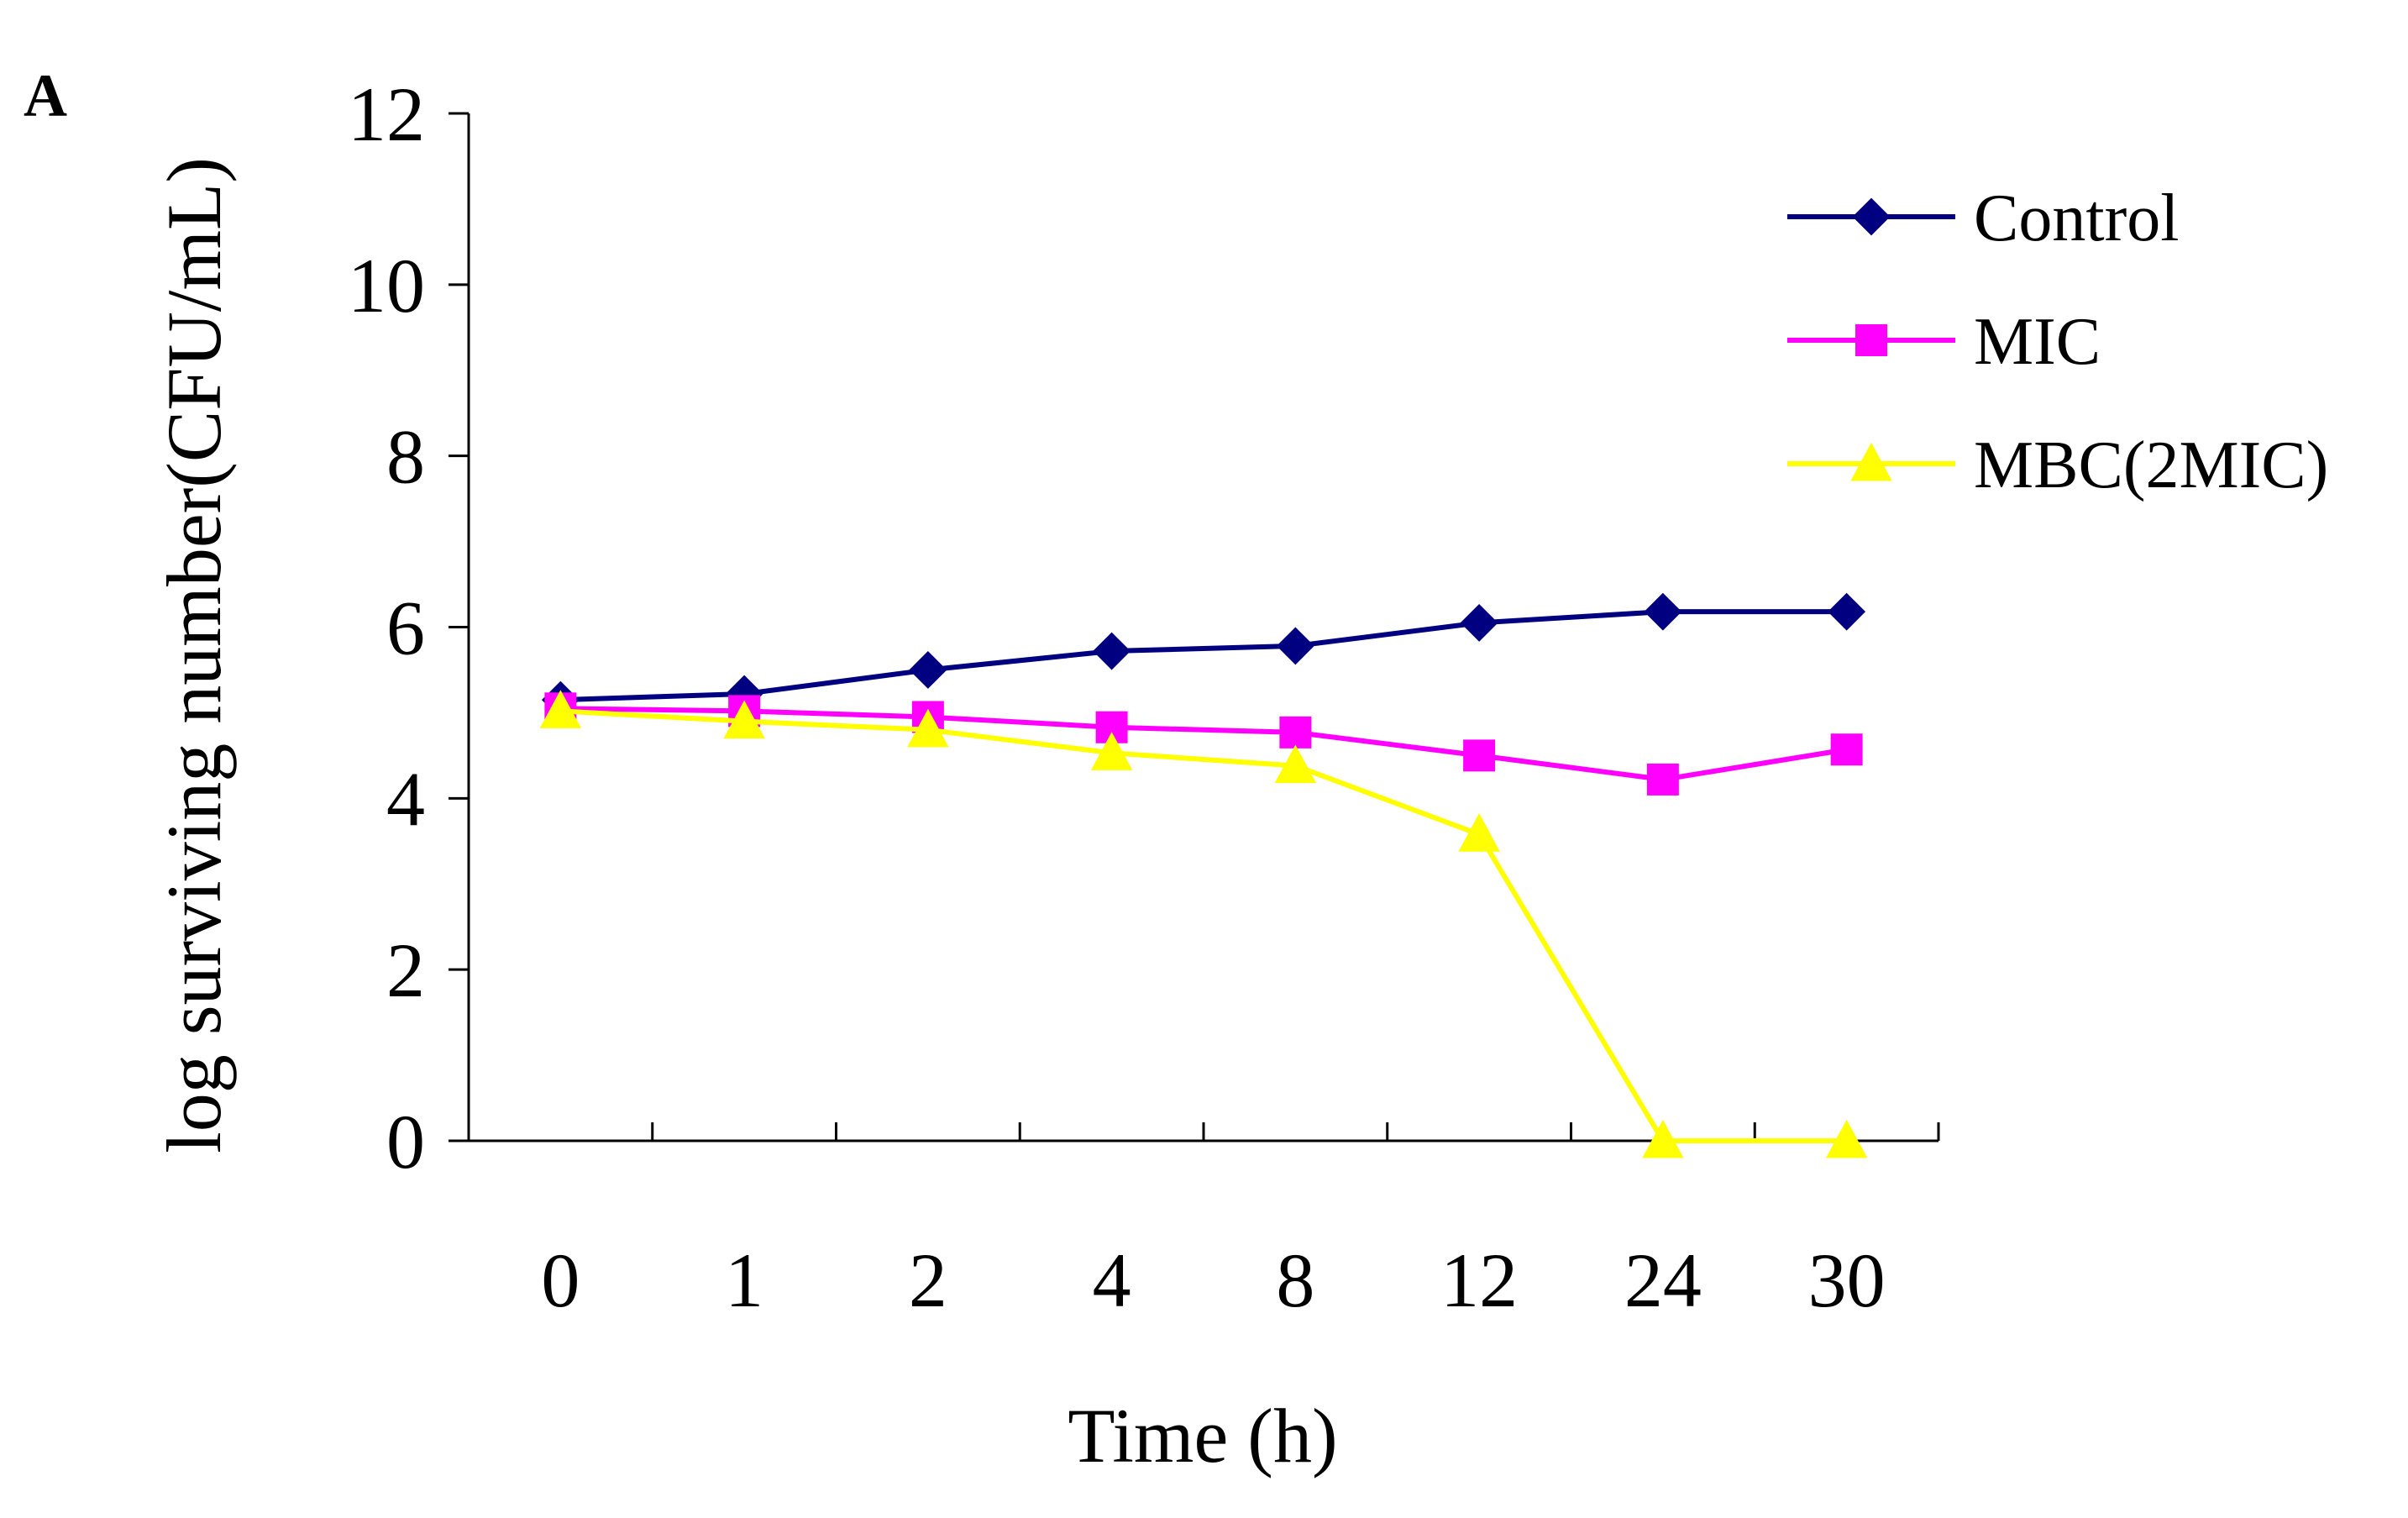 This screenshot has width=2408, height=1518. I want to click on legend-item: MBC(2MIC), so click(2057, 465).